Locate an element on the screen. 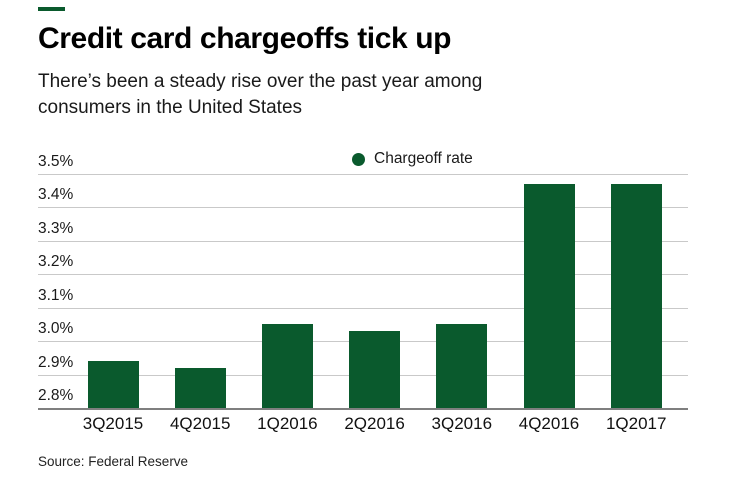 This screenshot has width=740, height=482. chart-subtitle-line-2: consumers in the United States is located at coordinates (170, 107).